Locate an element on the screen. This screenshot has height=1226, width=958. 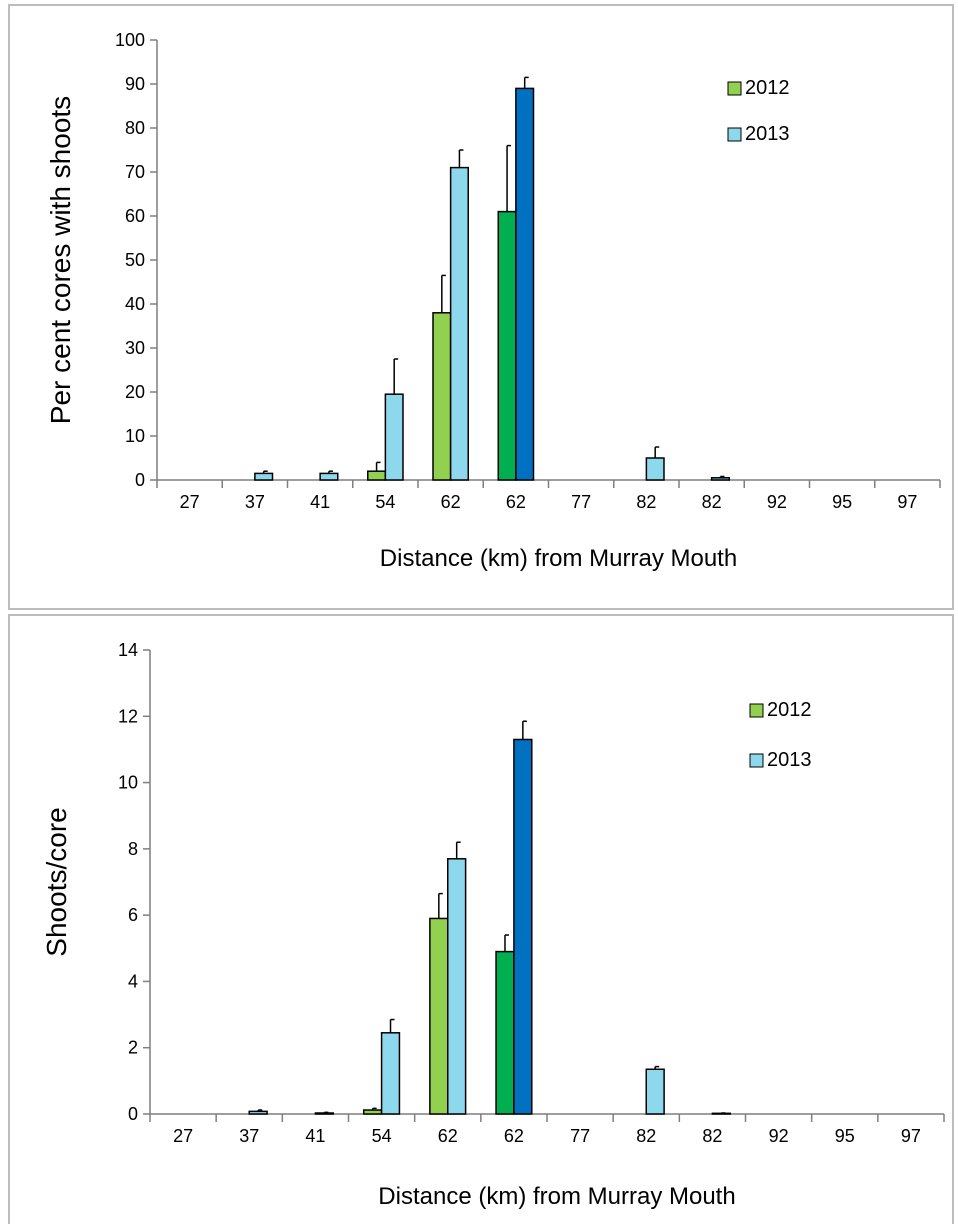
y-axis-title: Per cent cores with shoots is located at coordinates (60, 260).